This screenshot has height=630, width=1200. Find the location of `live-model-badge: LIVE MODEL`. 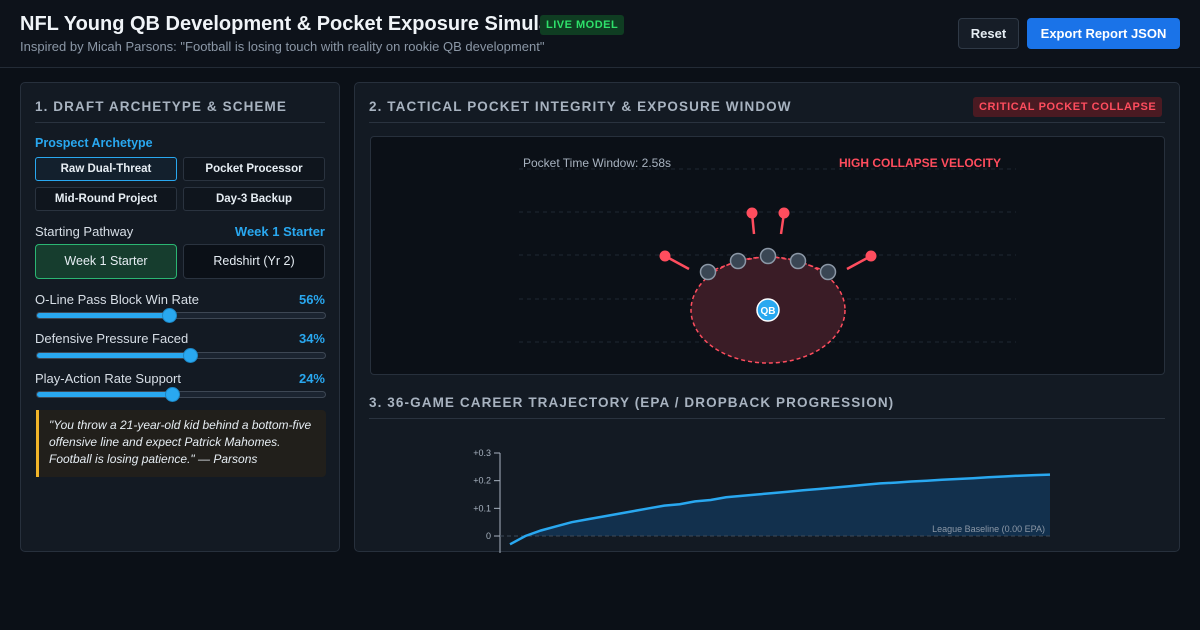

live-model-badge: LIVE MODEL is located at coordinates (582, 25).